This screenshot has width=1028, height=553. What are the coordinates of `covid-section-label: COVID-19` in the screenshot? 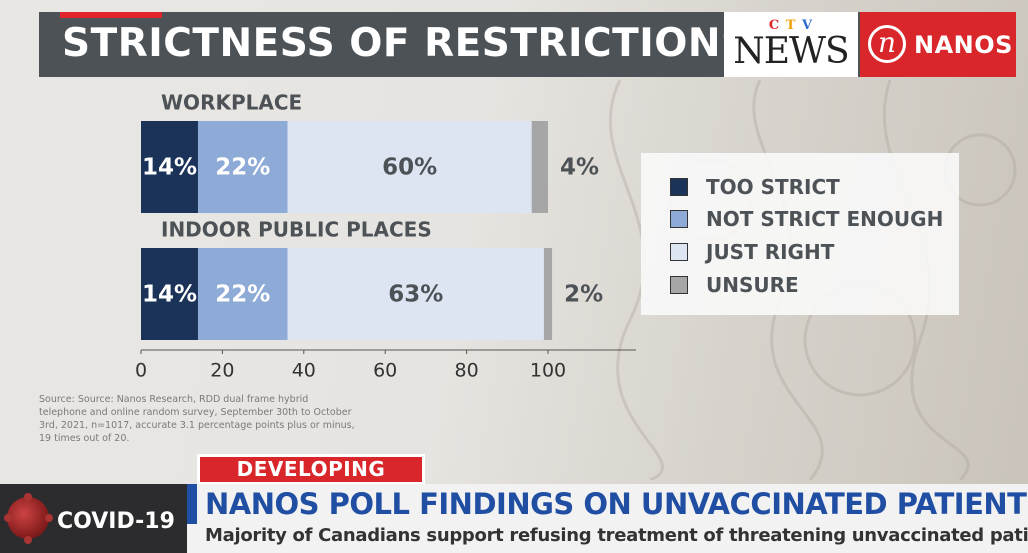 It's located at (116, 521).